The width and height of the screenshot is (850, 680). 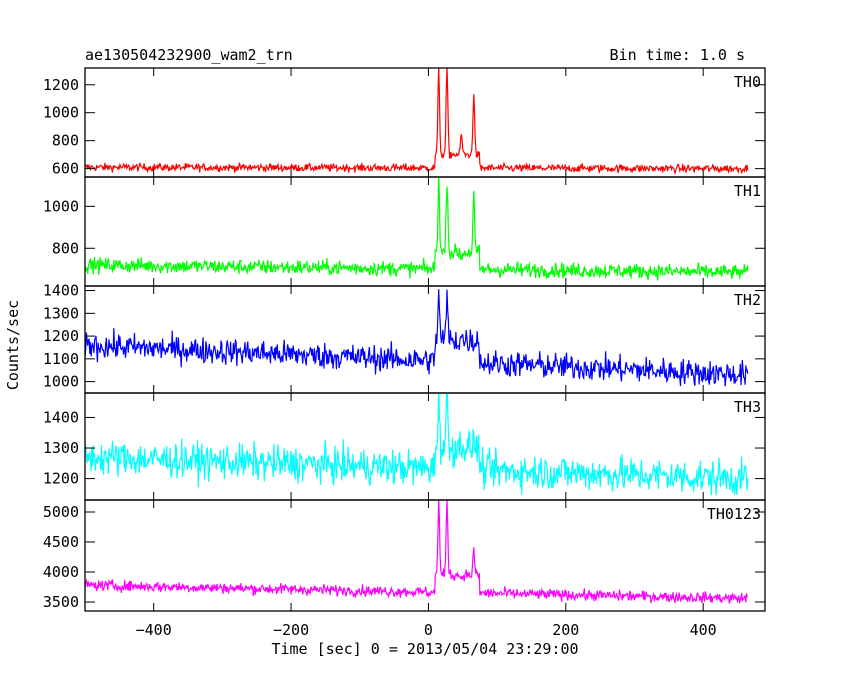 What do you see at coordinates (189, 55) in the screenshot?
I see `chart-title: ae130504232900_wam2_trn` at bounding box center [189, 55].